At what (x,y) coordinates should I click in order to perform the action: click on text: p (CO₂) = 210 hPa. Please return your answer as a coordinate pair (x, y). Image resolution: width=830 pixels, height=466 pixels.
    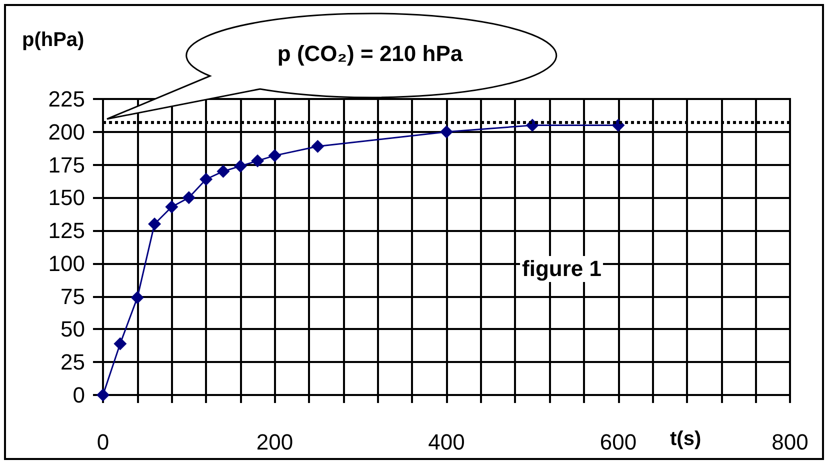
    Looking at the image, I should click on (370, 54).